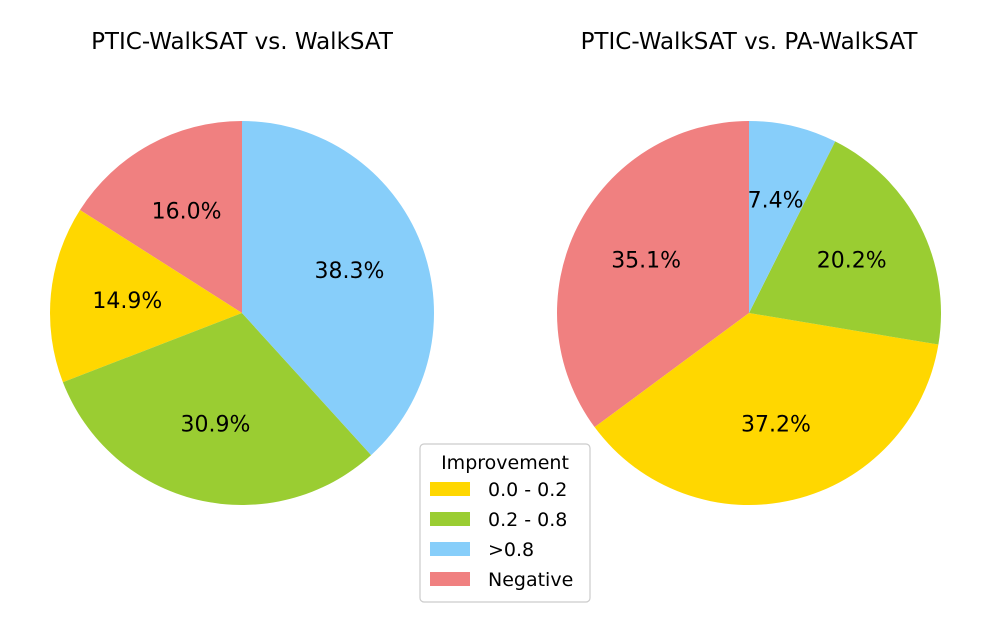  Describe the element at coordinates (852, 260) in the screenshot. I see `pie-right-label-1: 20.2%` at that location.